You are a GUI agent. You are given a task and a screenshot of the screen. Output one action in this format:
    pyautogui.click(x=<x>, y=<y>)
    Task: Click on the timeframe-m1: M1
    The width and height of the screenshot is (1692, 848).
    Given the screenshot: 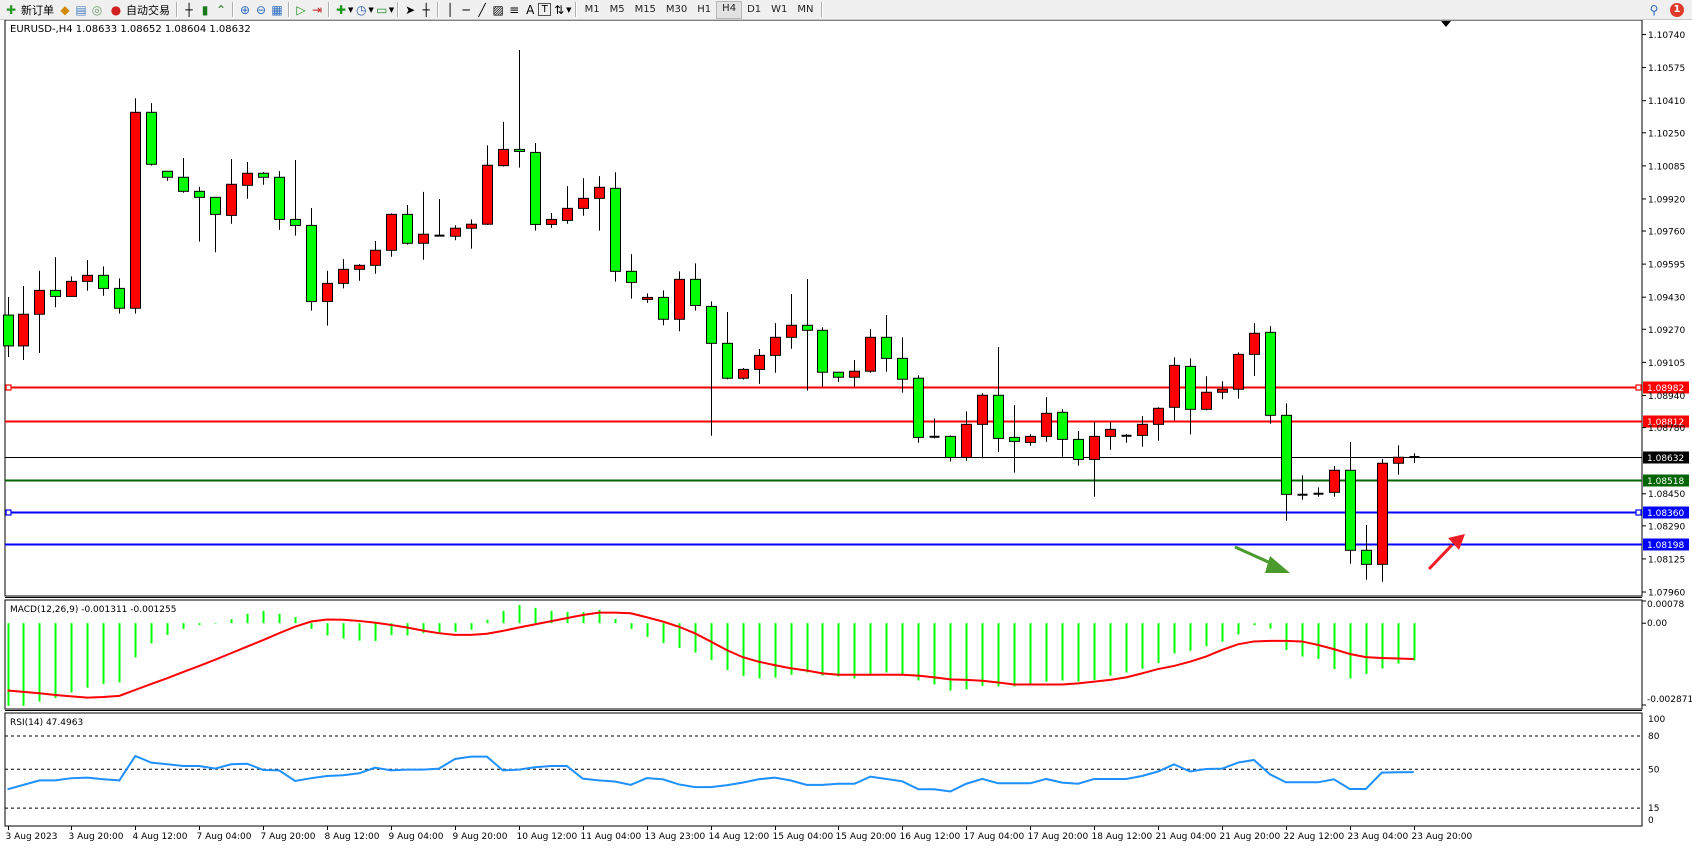 What is the action you would take?
    pyautogui.click(x=592, y=9)
    